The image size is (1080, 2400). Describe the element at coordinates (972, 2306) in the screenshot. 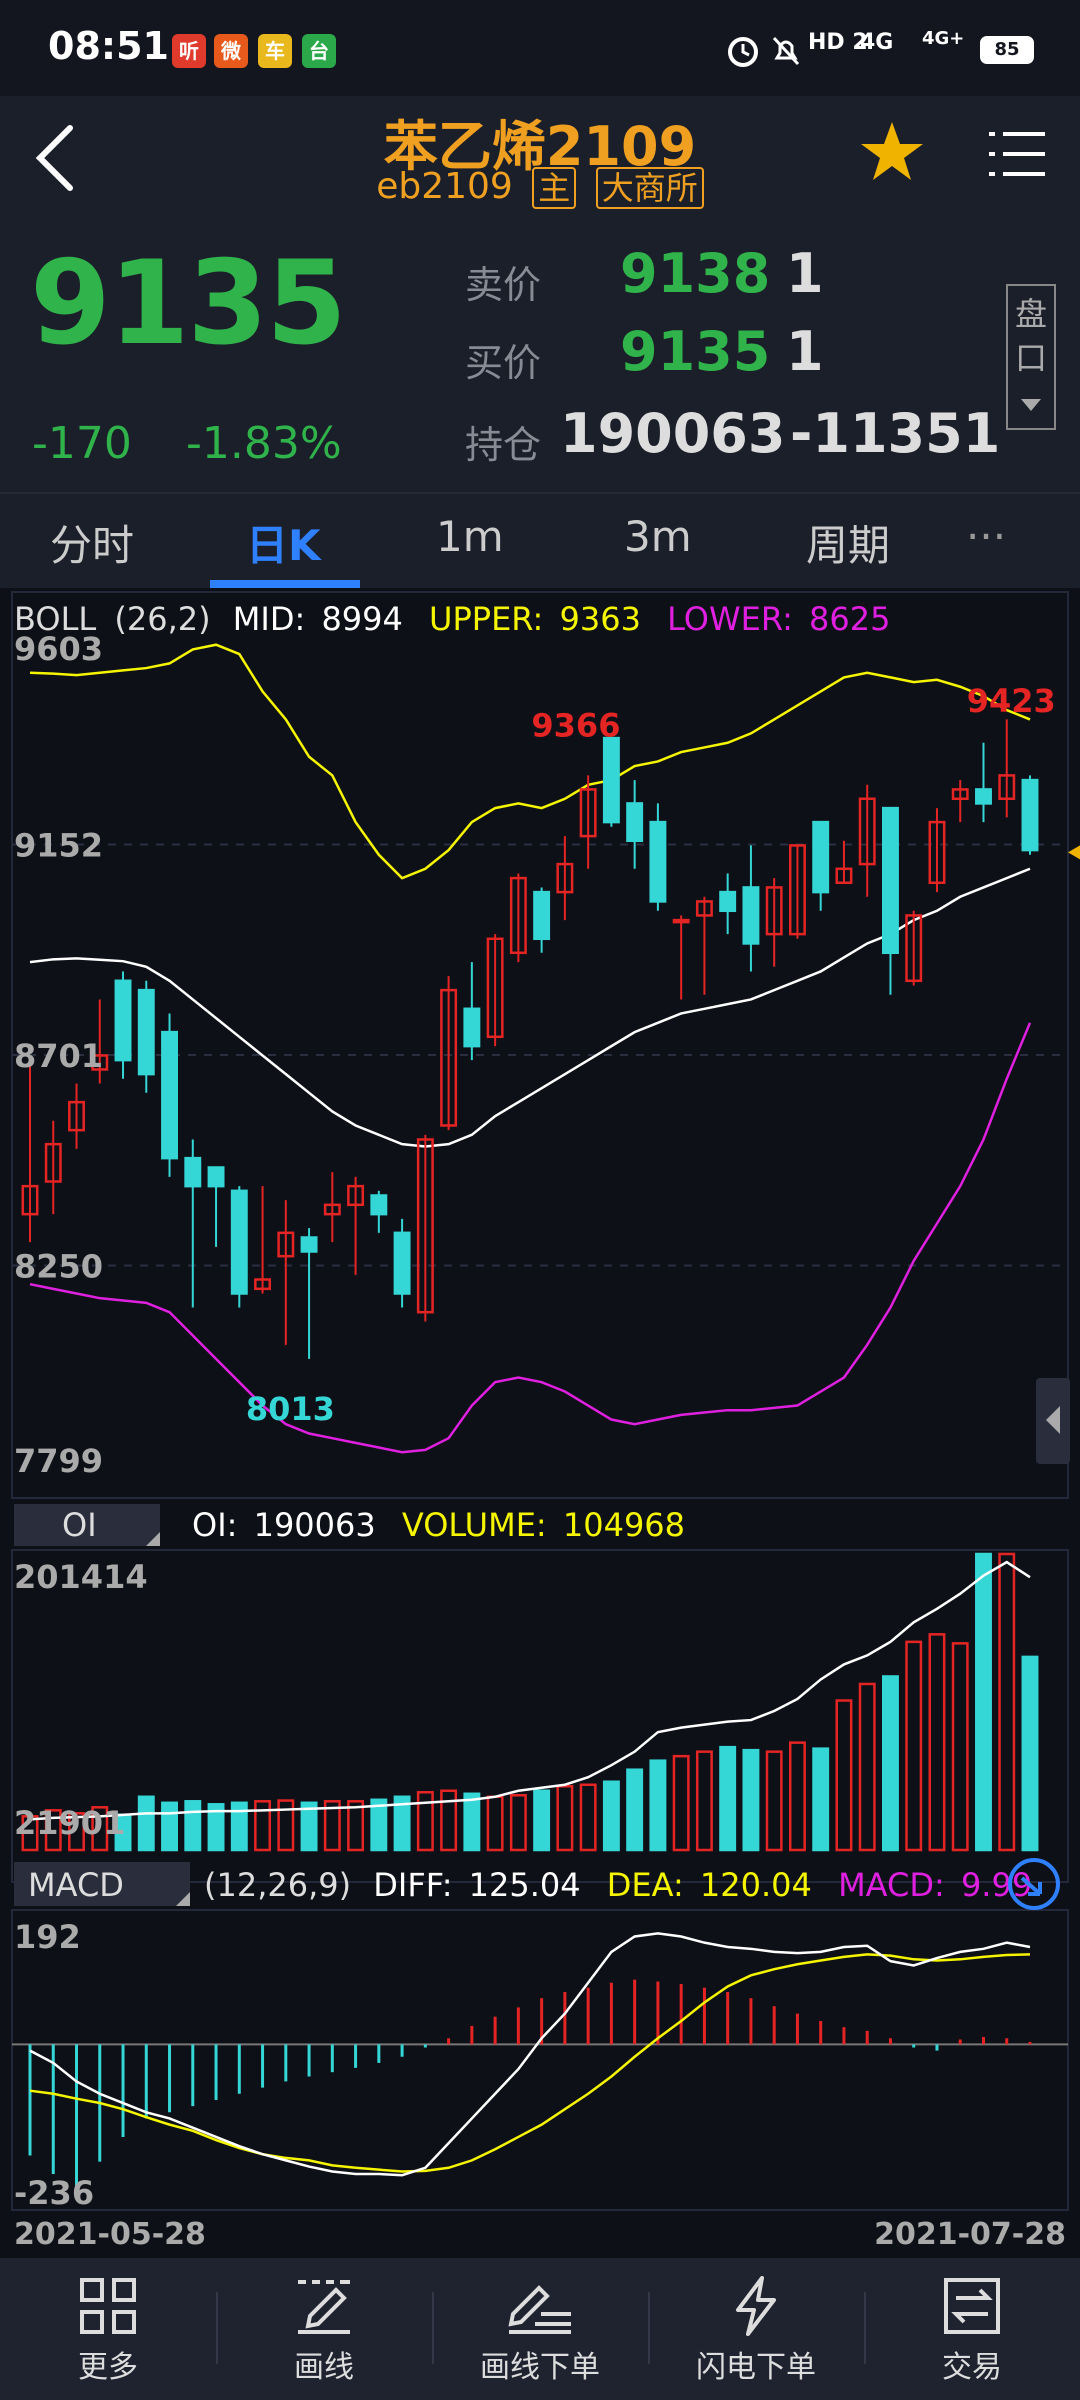

I see `swap-icon` at that location.